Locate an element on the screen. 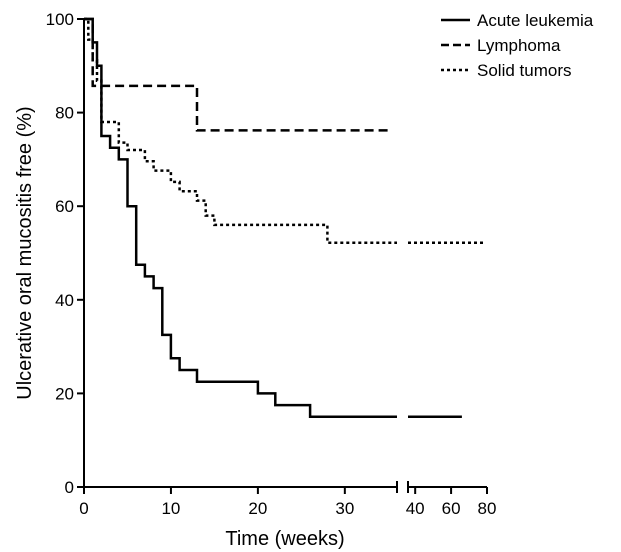  x-tick-label: 80 is located at coordinates (487, 508).